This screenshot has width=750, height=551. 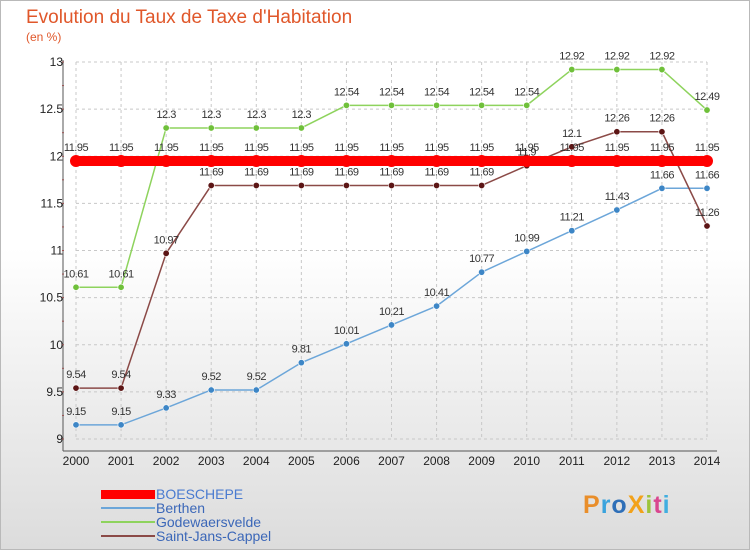 What do you see at coordinates (619, 505) in the screenshot?
I see `brand-letter: o` at bounding box center [619, 505].